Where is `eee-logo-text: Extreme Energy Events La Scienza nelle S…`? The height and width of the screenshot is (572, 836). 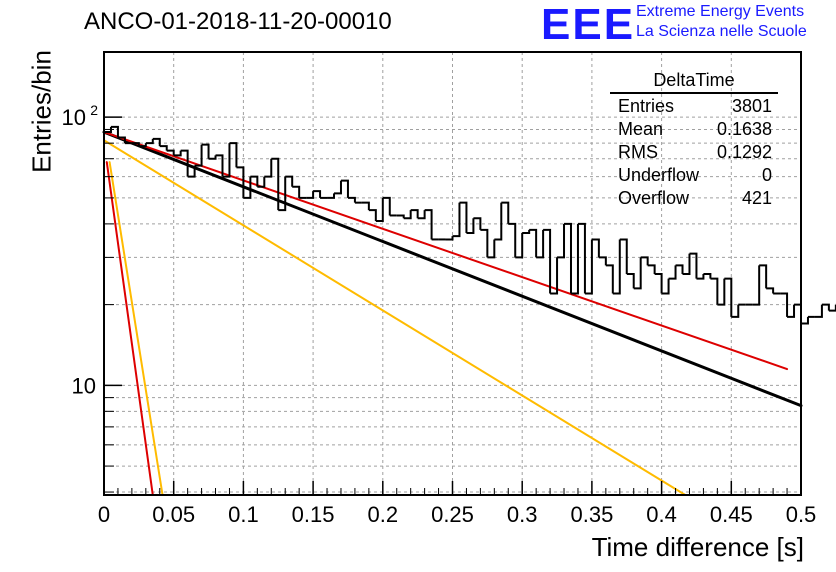 eee-logo-text: Extreme Energy Events La Scienza nelle S… is located at coordinates (721, 22).